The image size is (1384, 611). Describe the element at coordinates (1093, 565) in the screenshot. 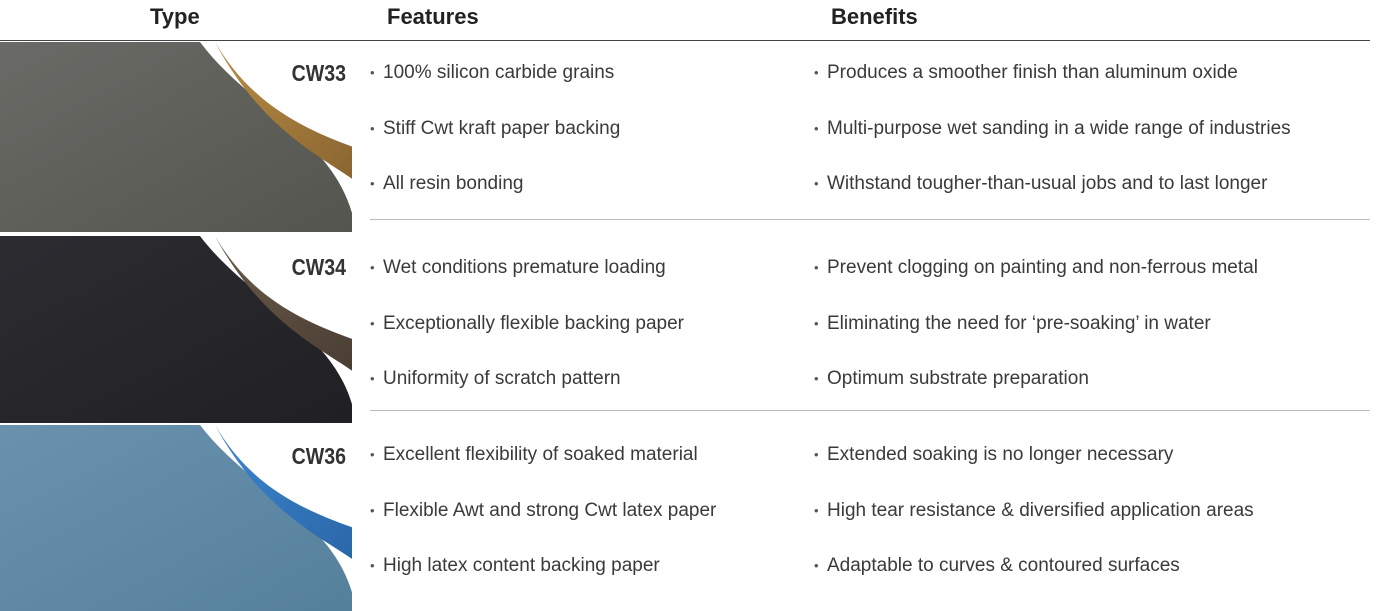

I see `benefit-item: Adaptable to curves & contoured surfaces` at that location.